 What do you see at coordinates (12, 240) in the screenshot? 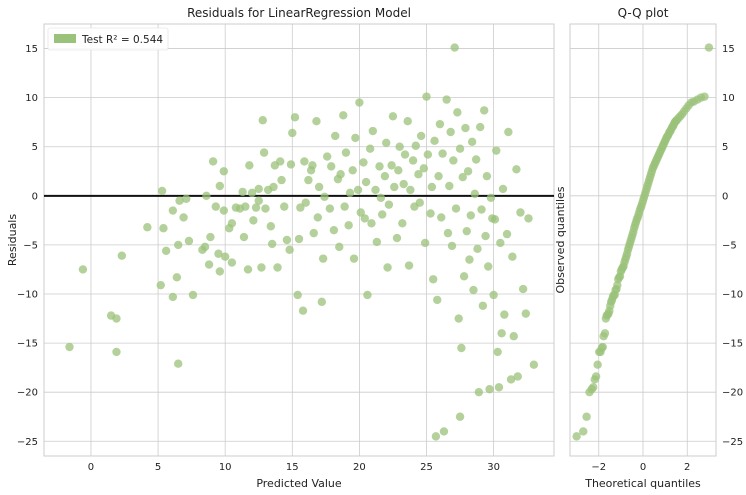
I see `residuals-y-label: Residuals` at bounding box center [12, 240].